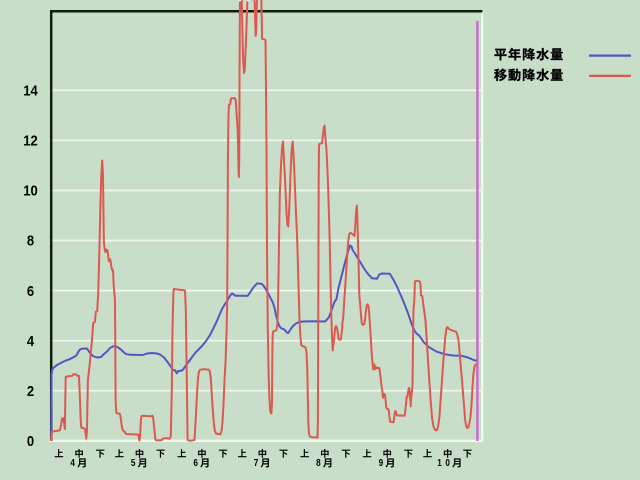 The width and height of the screenshot is (640, 480). I want to click on svg-text: 2, so click(31, 391).